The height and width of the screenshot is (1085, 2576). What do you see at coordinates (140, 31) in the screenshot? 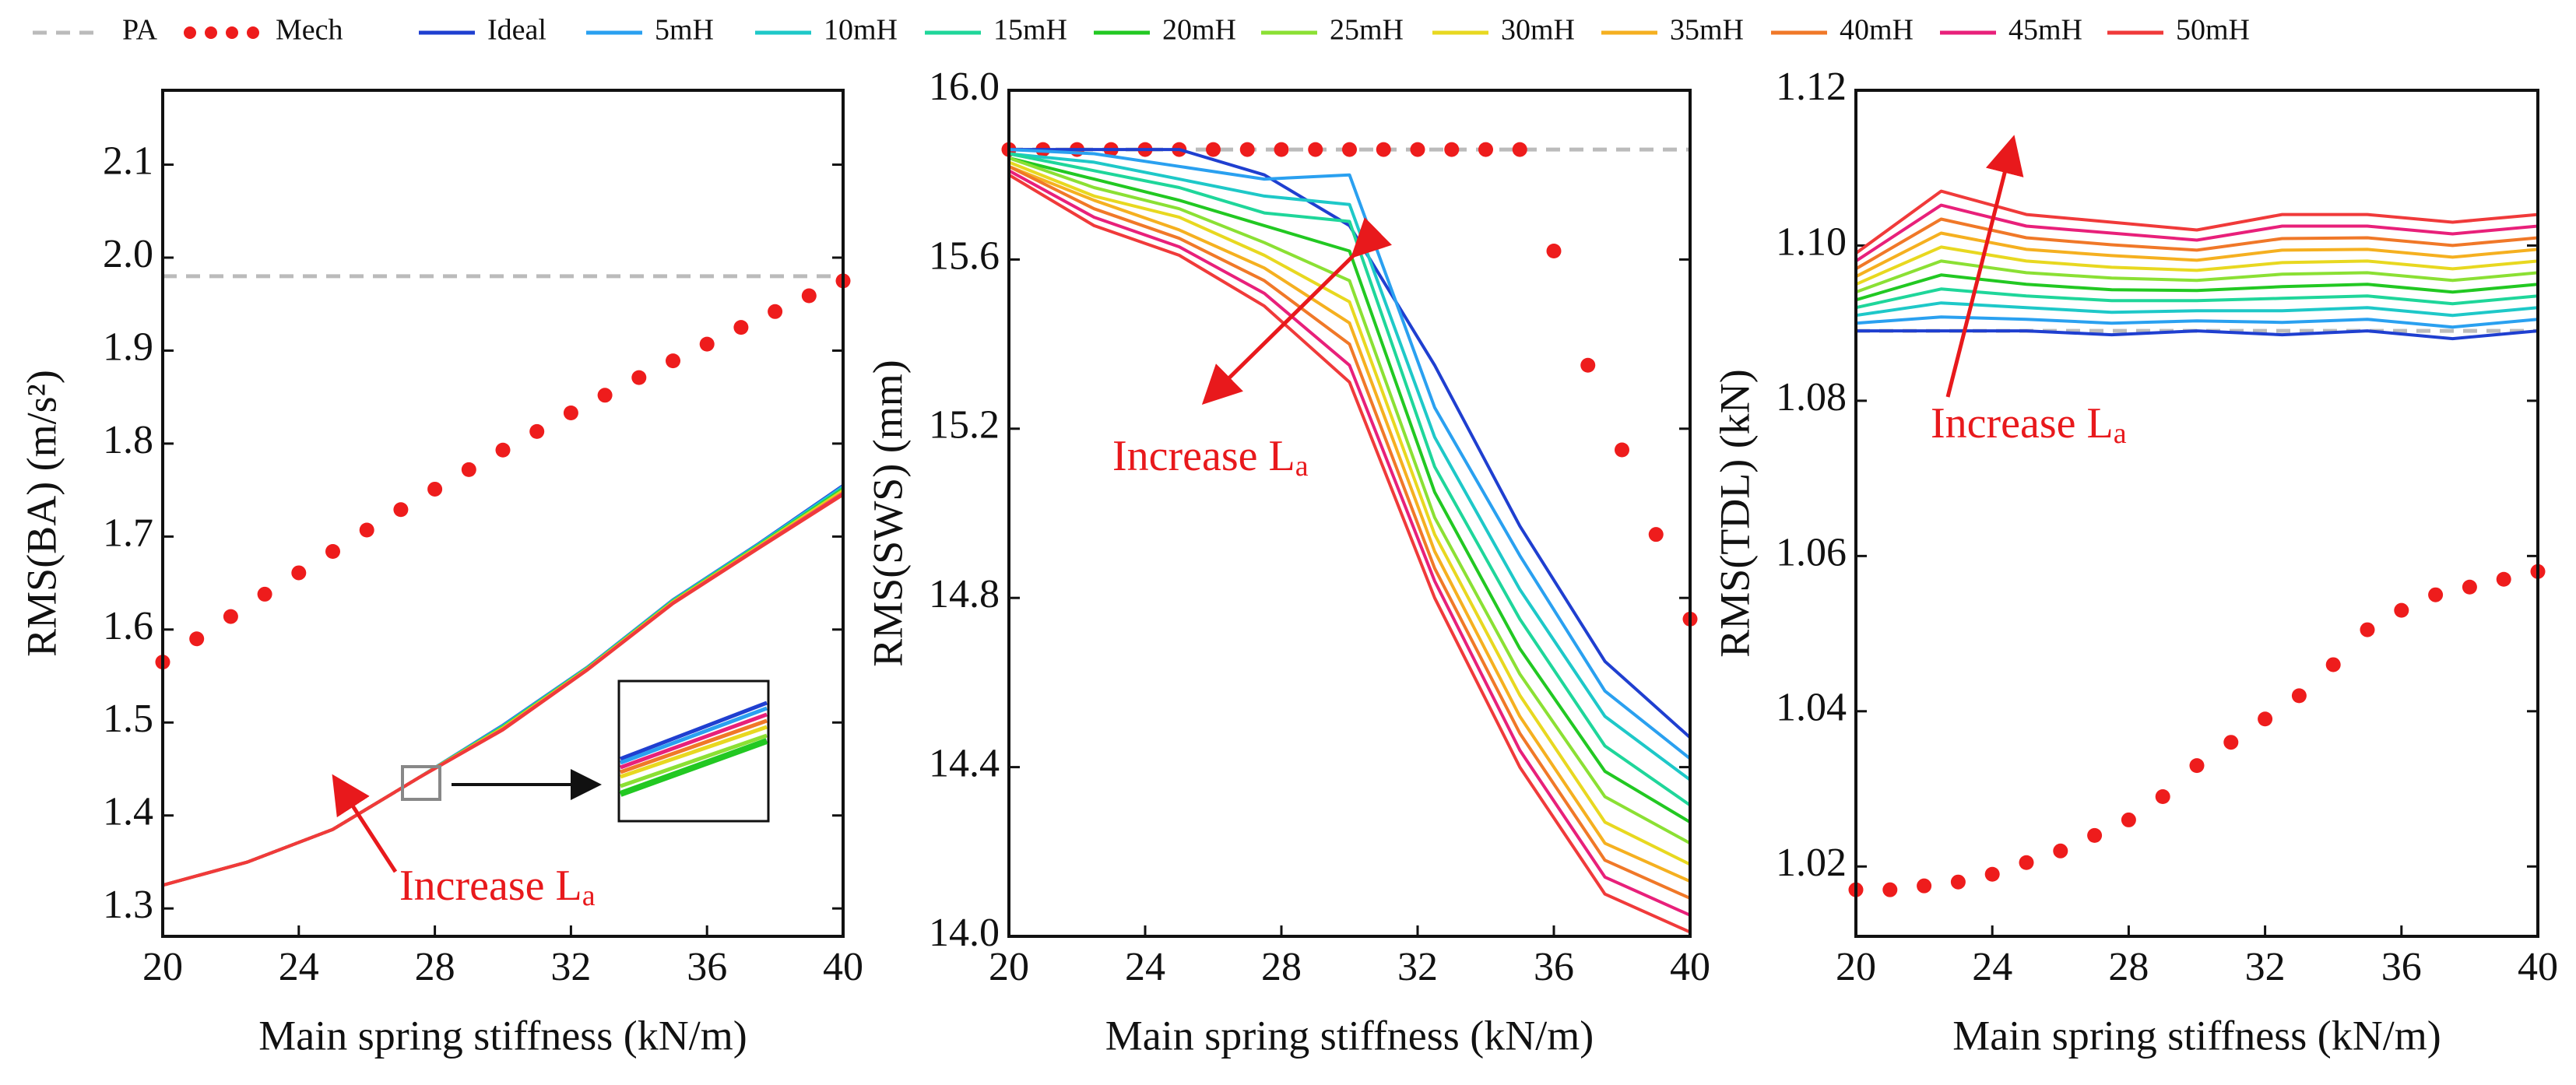
I see `legend-label: PA` at bounding box center [140, 31].